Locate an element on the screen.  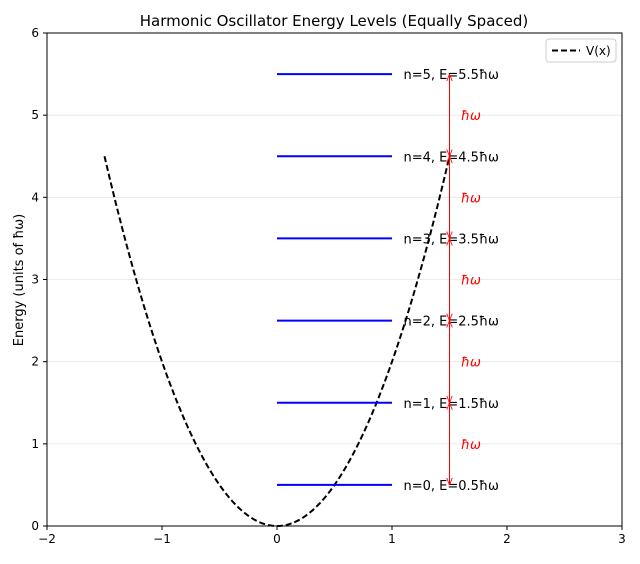
energy-level-label: n=2, E=2.5ħω is located at coordinates (451, 322).